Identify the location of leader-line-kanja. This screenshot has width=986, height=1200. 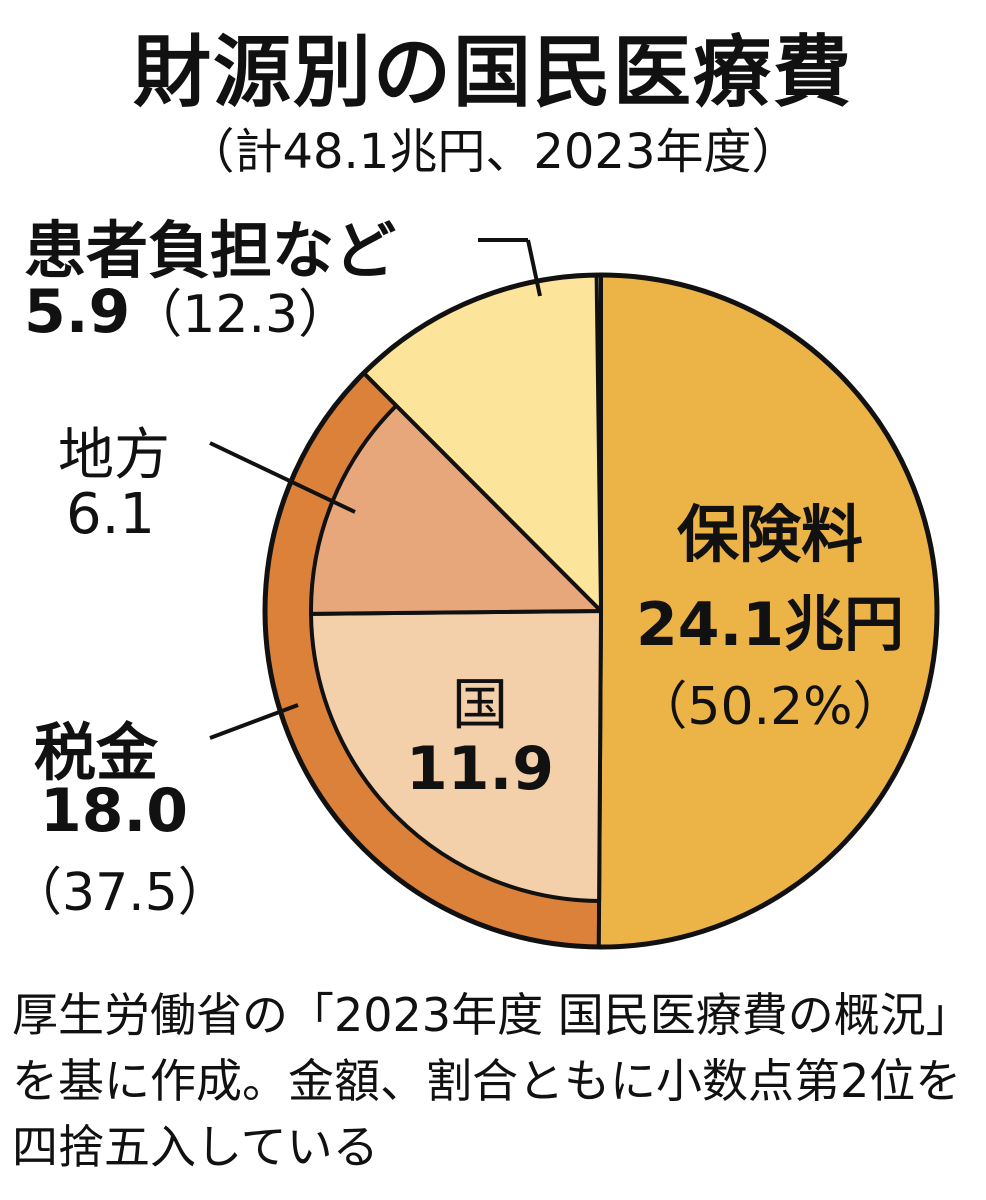
(534, 268).